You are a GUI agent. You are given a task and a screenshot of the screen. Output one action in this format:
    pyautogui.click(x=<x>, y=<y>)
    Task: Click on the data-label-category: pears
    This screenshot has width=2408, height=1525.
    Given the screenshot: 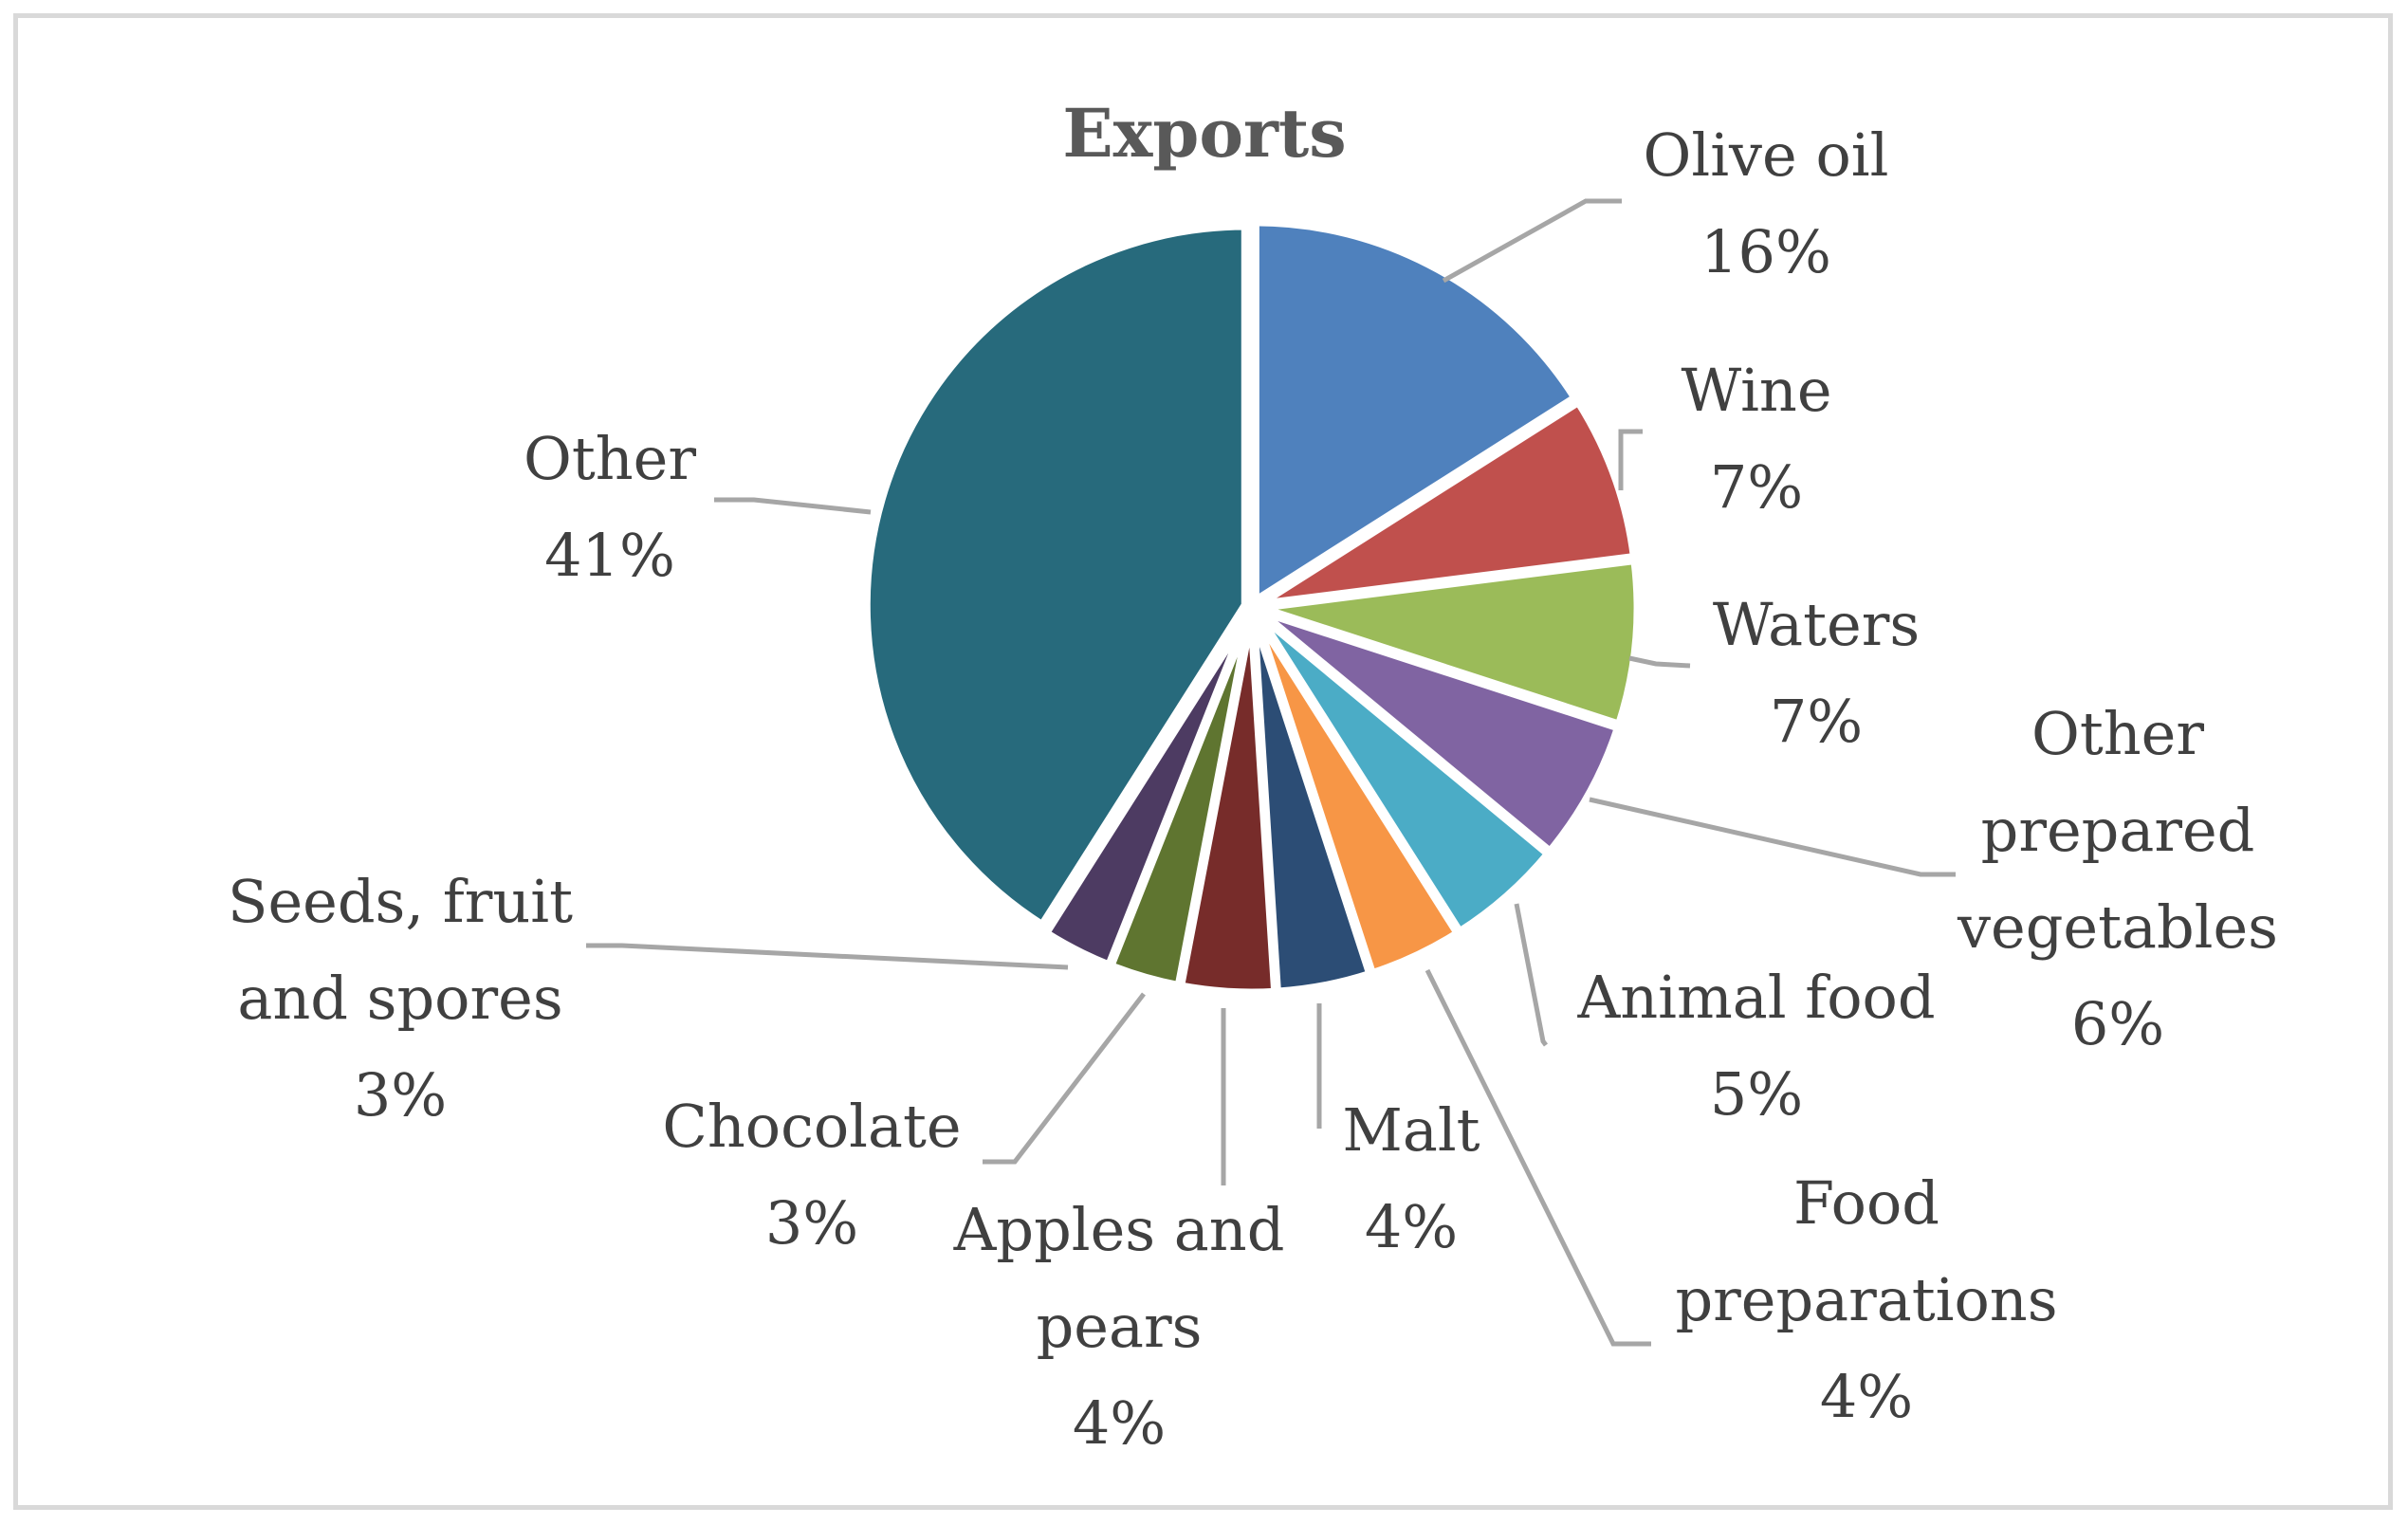 What is the action you would take?
    pyautogui.click(x=1120, y=1326)
    